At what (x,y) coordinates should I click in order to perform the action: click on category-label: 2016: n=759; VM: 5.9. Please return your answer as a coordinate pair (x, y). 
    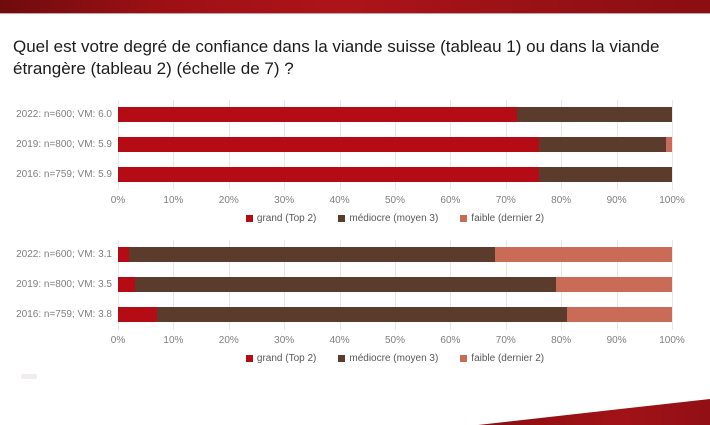
    Looking at the image, I should click on (64, 174).